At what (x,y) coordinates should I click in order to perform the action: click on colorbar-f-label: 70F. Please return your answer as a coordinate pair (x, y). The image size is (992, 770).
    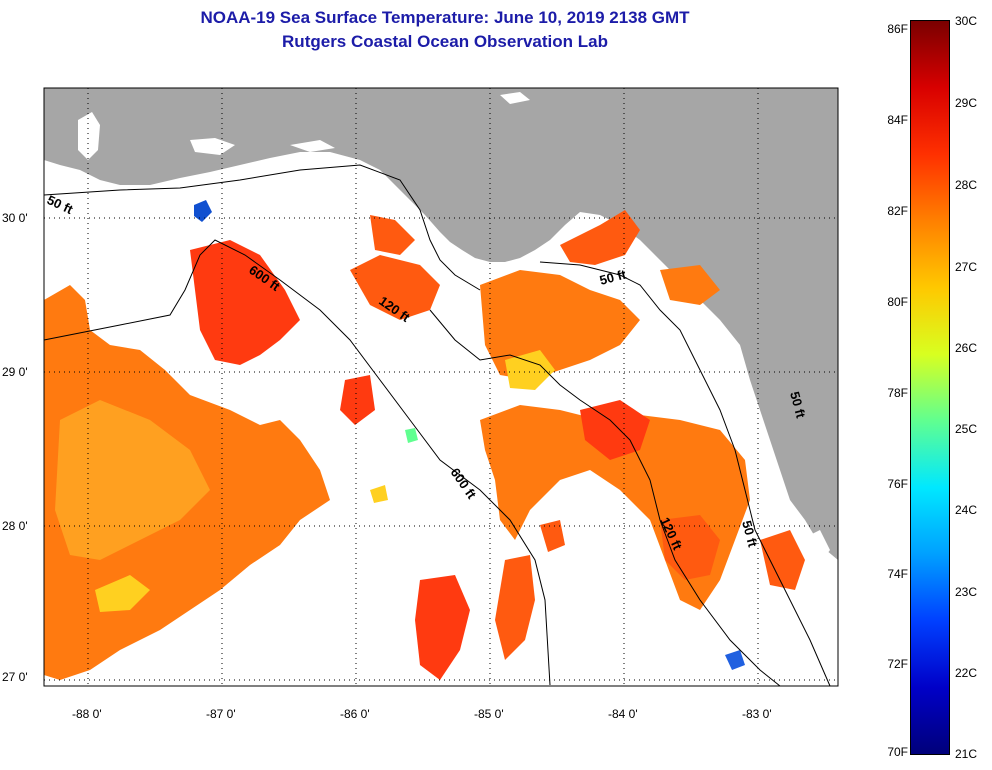
    Looking at the image, I should click on (897, 752).